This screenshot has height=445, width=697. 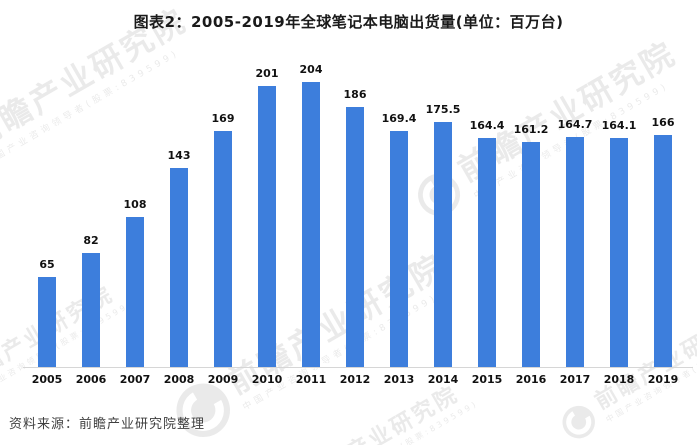 What do you see at coordinates (179, 155) in the screenshot?
I see `value-label: 143` at bounding box center [179, 155].